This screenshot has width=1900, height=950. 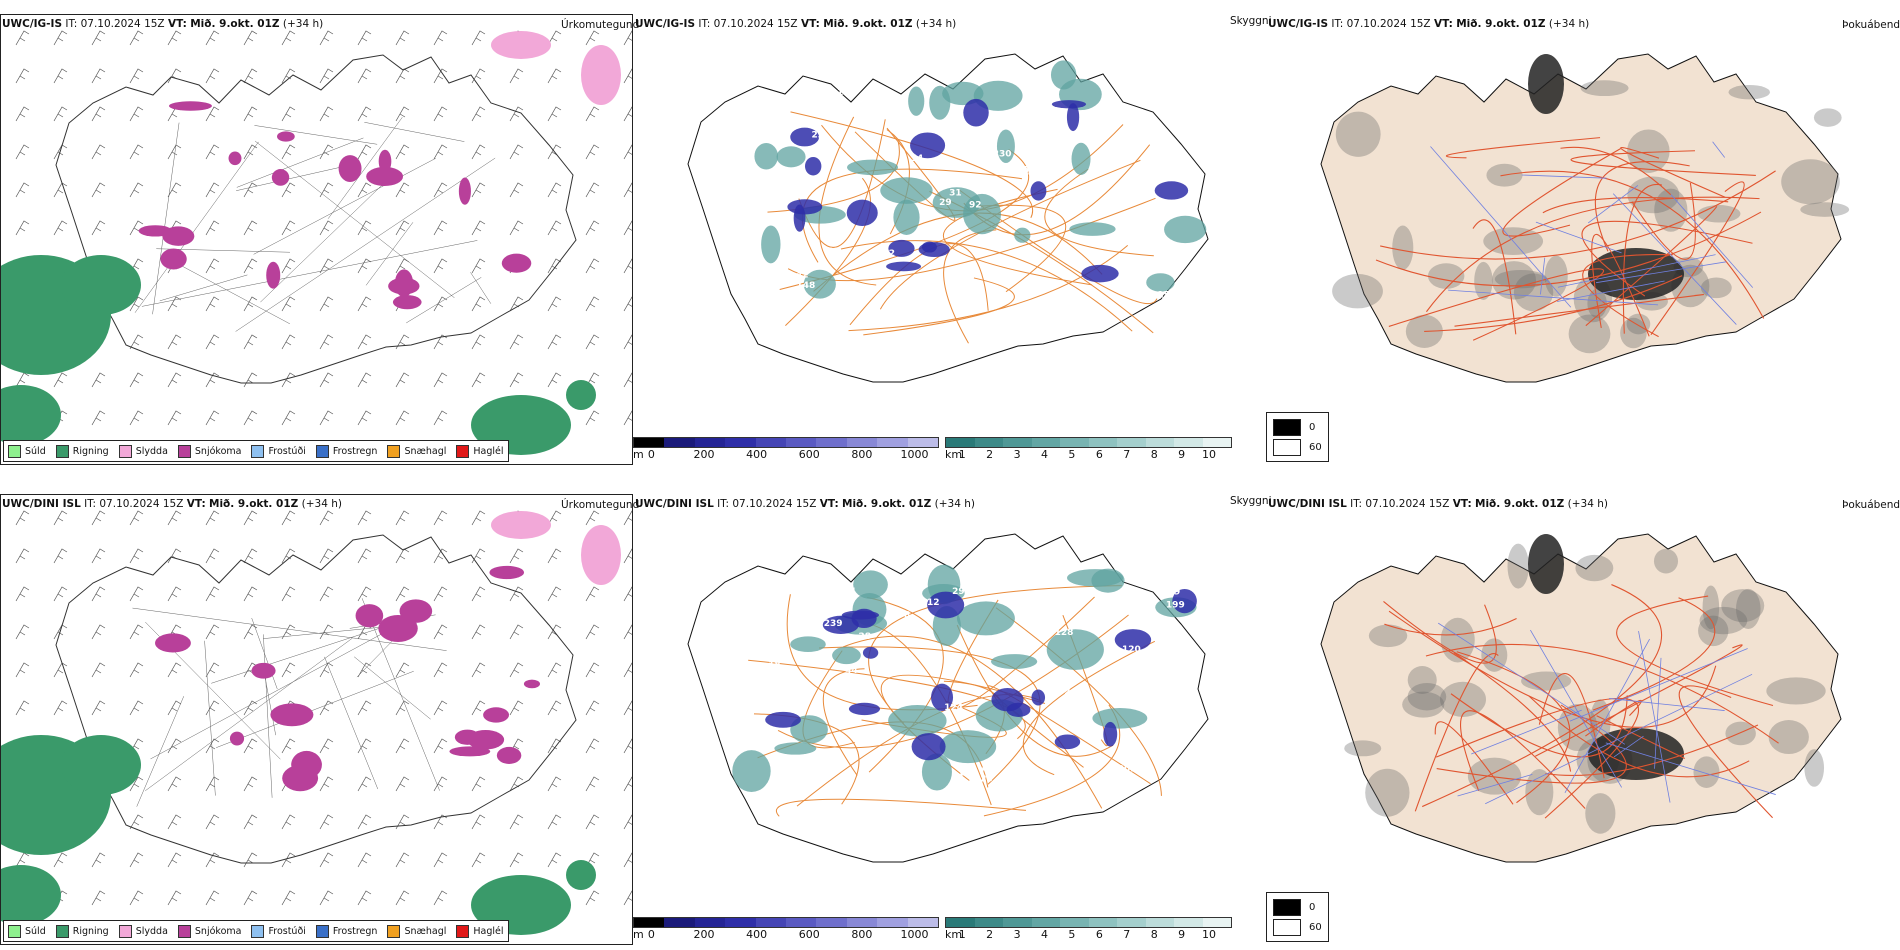 I want to click on rivers, so click(x=1607, y=713).